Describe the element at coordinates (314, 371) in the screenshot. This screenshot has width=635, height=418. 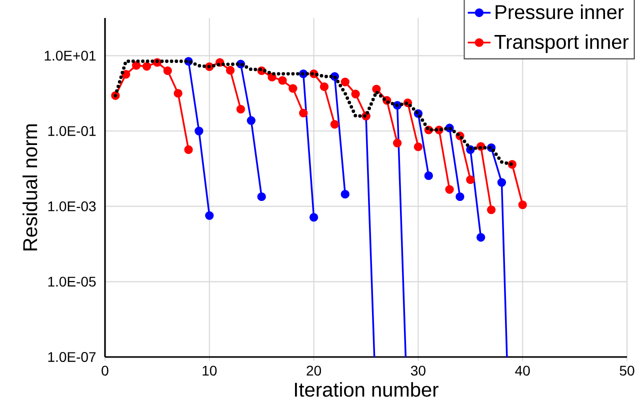
I see `x-tick-label: 20` at that location.